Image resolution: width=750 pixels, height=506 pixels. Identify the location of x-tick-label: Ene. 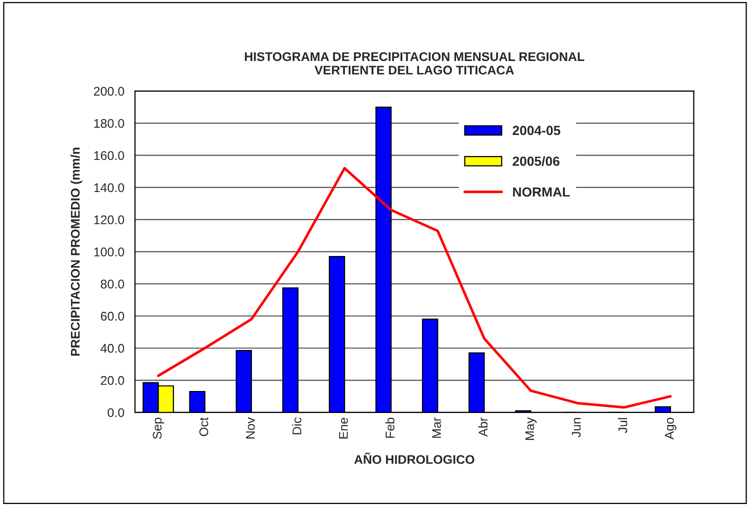
(343, 428).